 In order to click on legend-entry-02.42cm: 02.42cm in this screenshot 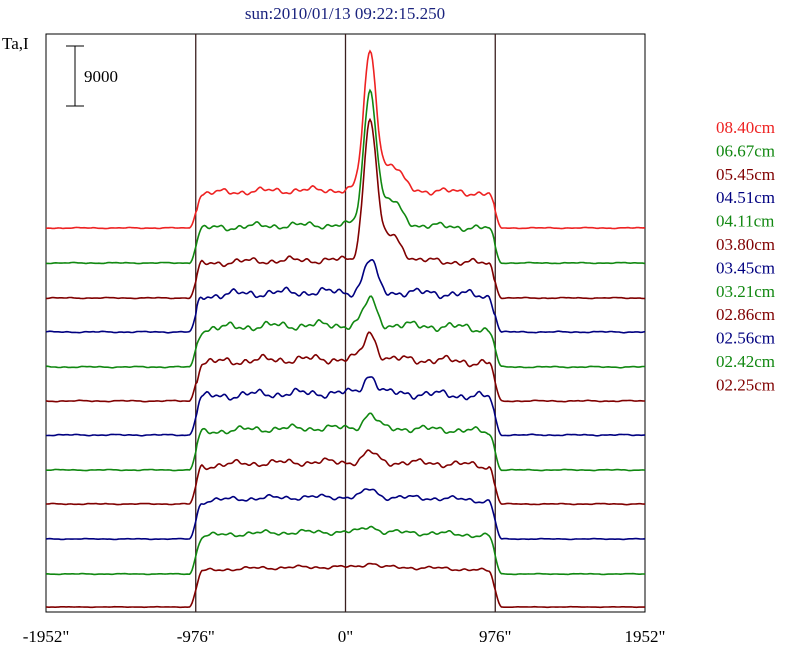, I will do `click(745, 361)`.